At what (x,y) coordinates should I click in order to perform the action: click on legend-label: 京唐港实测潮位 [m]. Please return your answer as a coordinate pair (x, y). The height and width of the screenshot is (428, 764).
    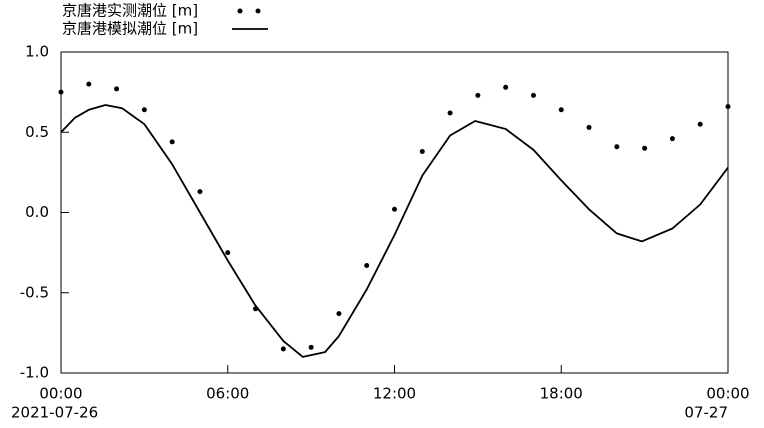
    Looking at the image, I should click on (130, 11).